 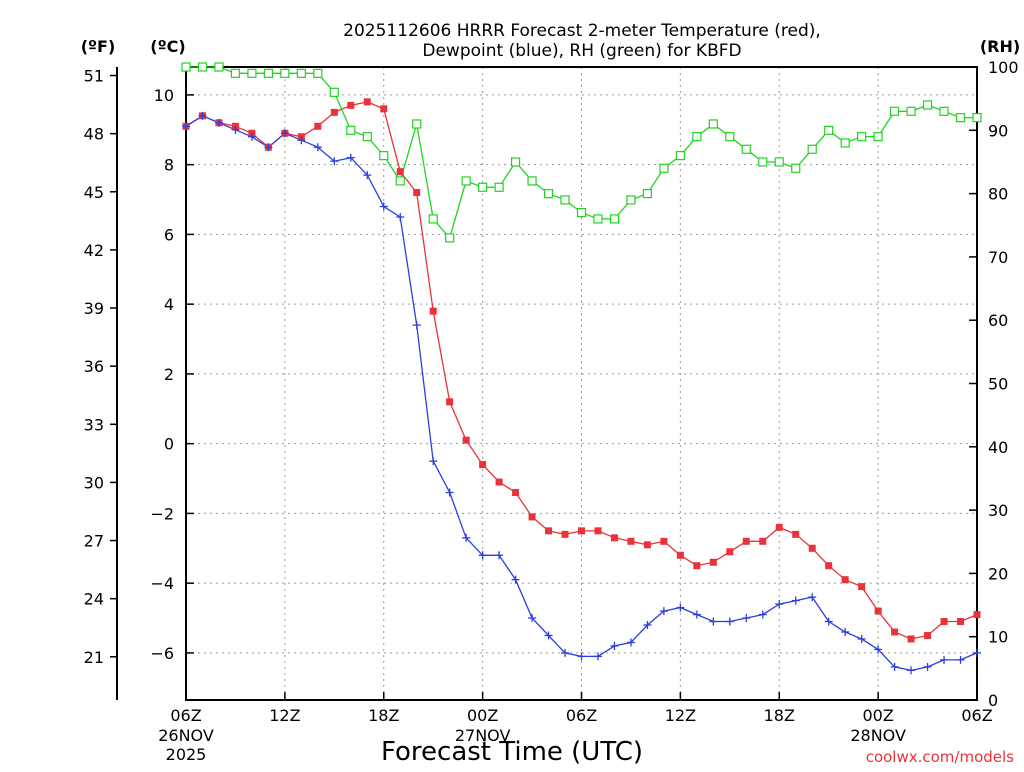 What do you see at coordinates (94, 424) in the screenshot?
I see `fahrenheit-tick-label: 33` at bounding box center [94, 424].